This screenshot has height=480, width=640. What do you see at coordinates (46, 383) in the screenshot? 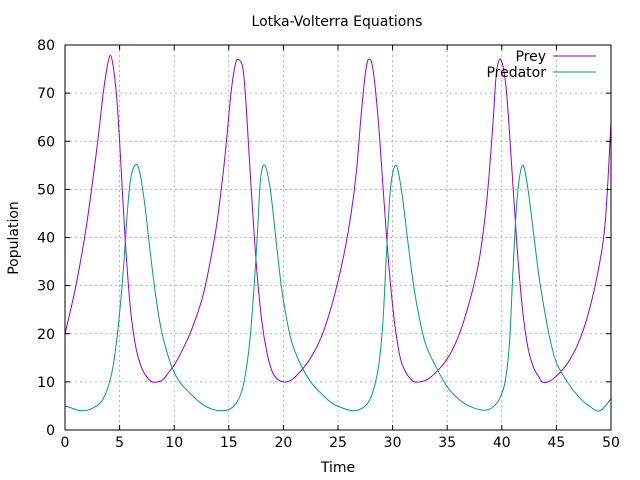
I see `y-tick-label: 10` at bounding box center [46, 383].